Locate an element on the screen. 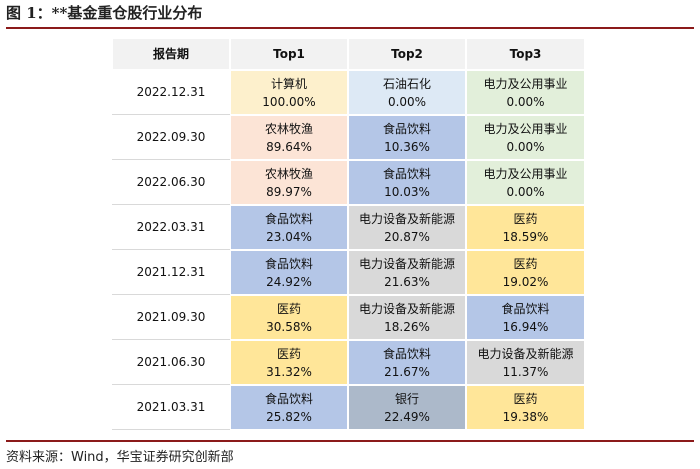 The image size is (700, 469). sector-share: 21.67% is located at coordinates (407, 371).